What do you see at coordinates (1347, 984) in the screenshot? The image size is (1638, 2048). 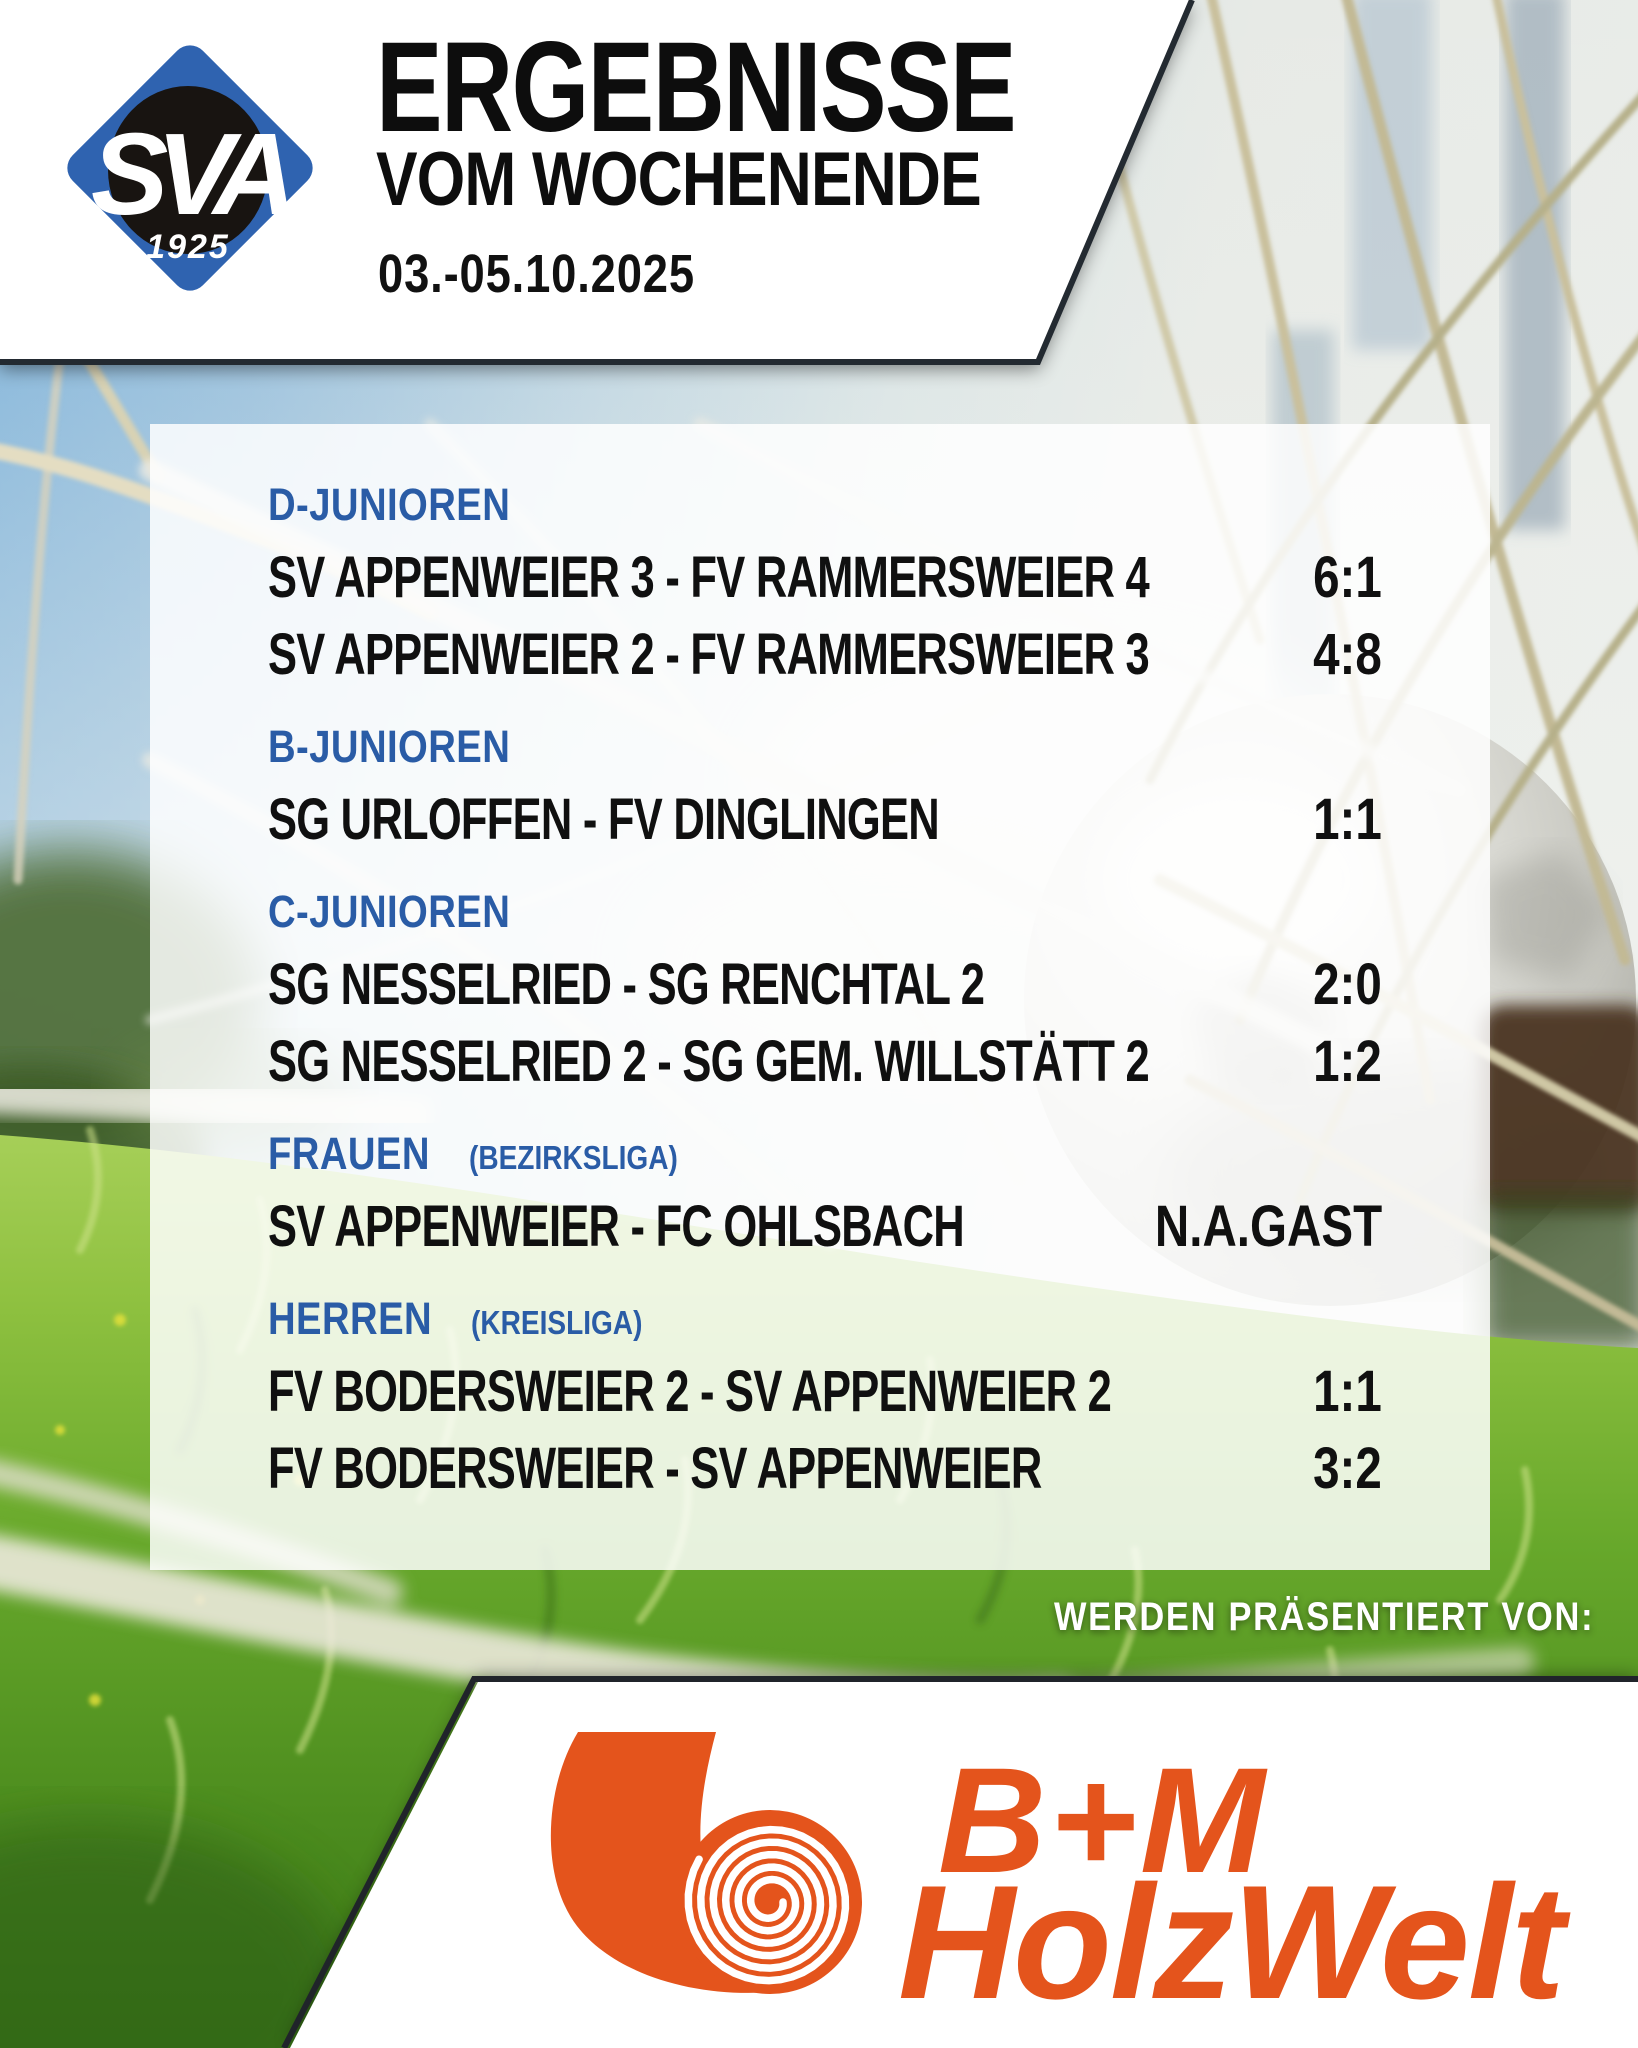 I see `match-score: 2:0` at bounding box center [1347, 984].